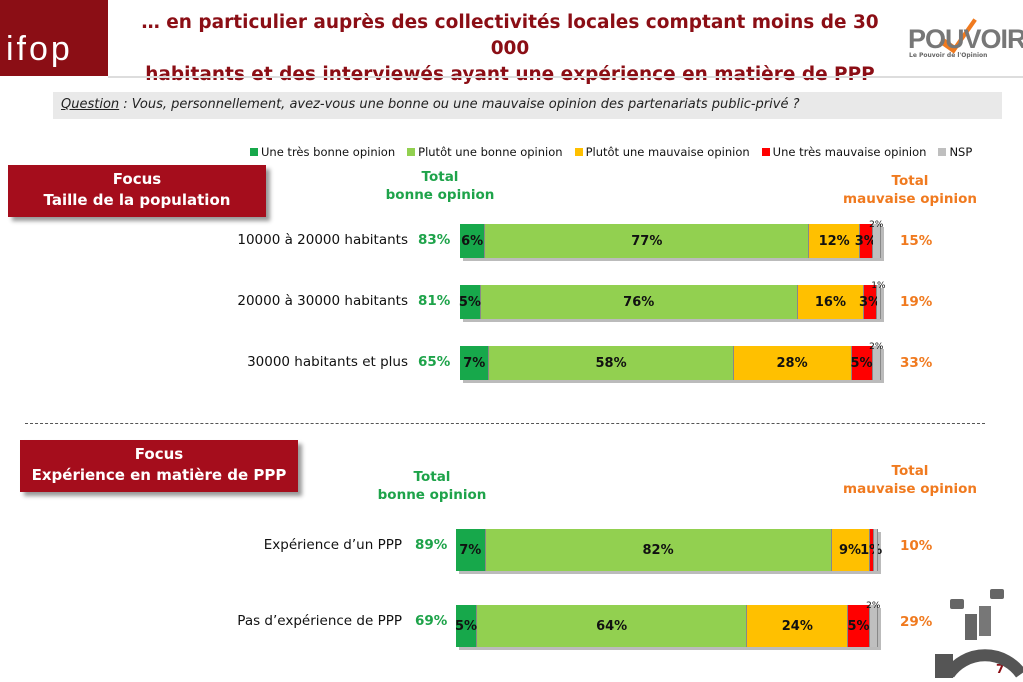  What do you see at coordinates (916, 302) in the screenshot?
I see `total-bad-value: 19%` at bounding box center [916, 302].